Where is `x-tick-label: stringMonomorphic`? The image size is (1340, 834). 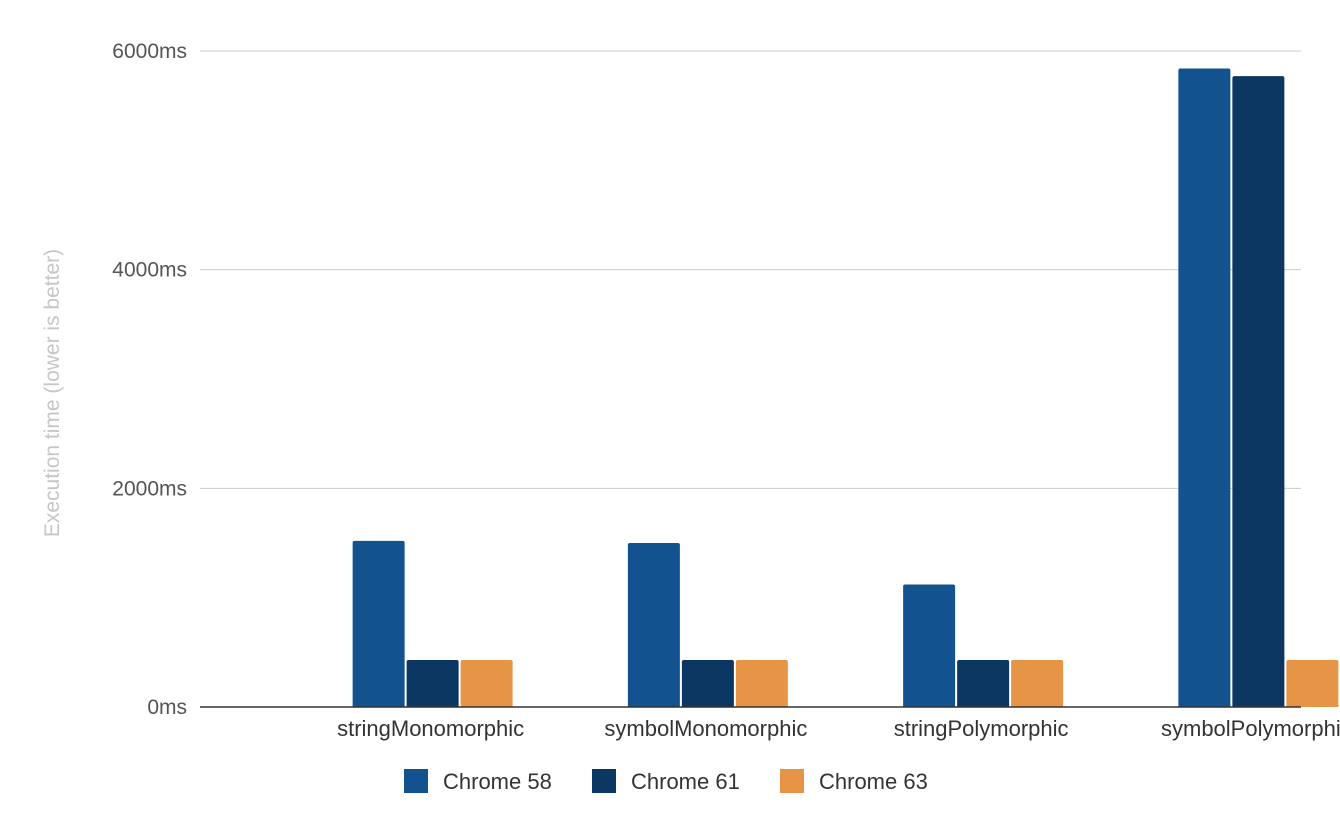 x-tick-label: stringMonomorphic is located at coordinates (430, 728).